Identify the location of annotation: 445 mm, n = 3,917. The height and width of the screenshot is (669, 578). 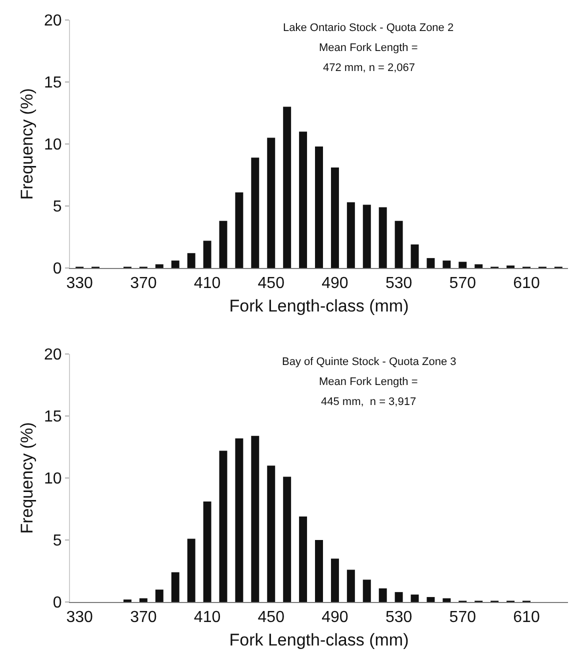
(368, 402).